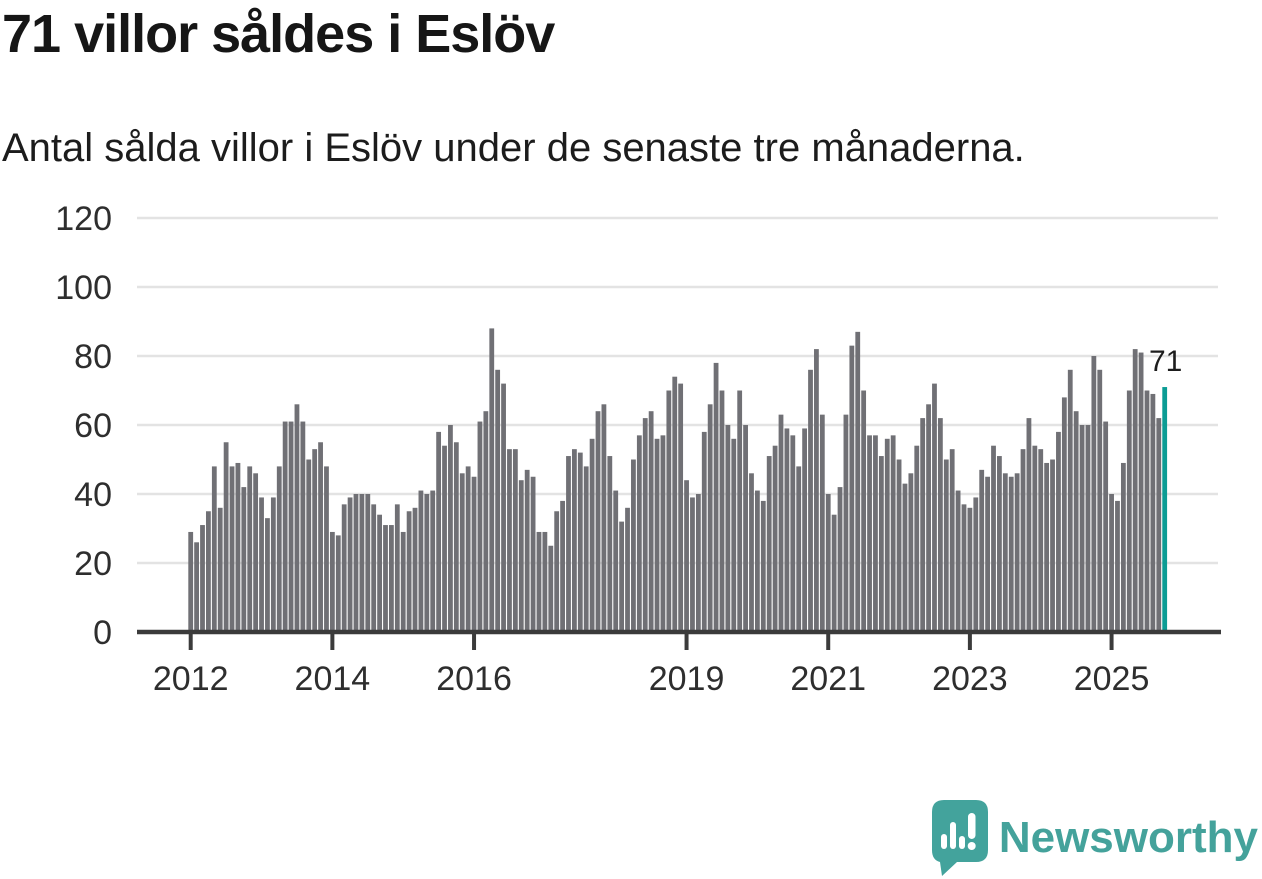 This screenshot has height=879, width=1262. I want to click on page-title: 71 villor såldes i Eslöv, so click(278, 34).